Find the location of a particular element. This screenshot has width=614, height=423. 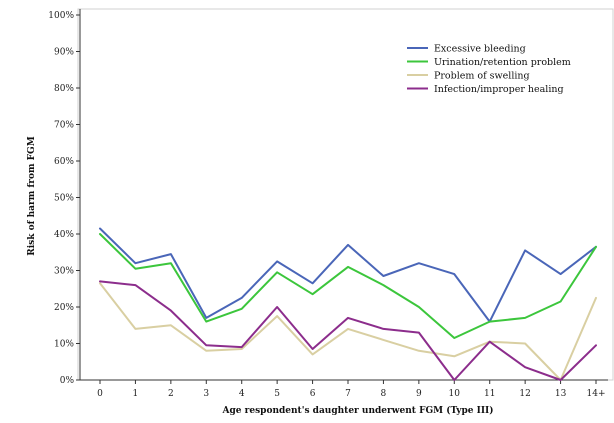

legend-label-excessive-bleeding: Excessive bleeding is located at coordinates (480, 49).